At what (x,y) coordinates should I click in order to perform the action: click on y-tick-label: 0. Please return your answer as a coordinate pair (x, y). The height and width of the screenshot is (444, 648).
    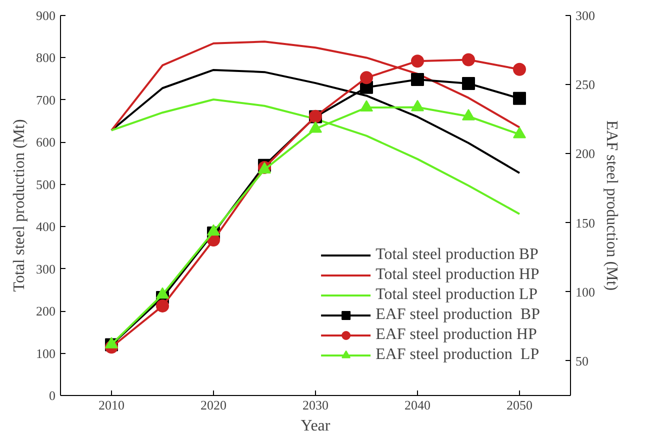
    Looking at the image, I should click on (52, 395).